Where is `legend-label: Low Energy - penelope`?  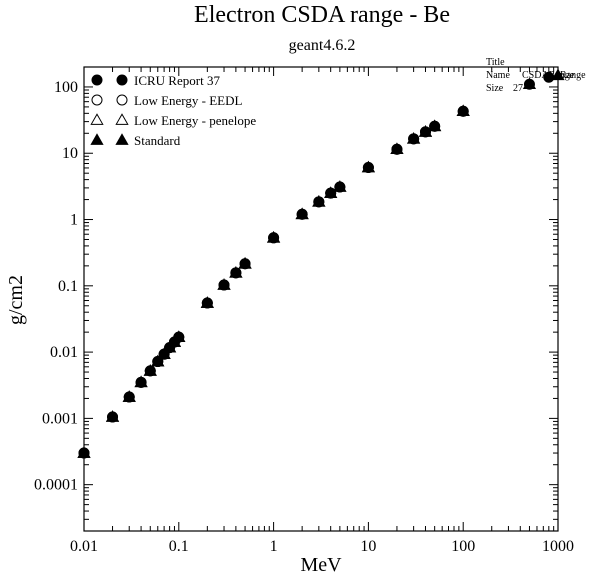
legend-label: Low Energy - penelope is located at coordinates (195, 120).